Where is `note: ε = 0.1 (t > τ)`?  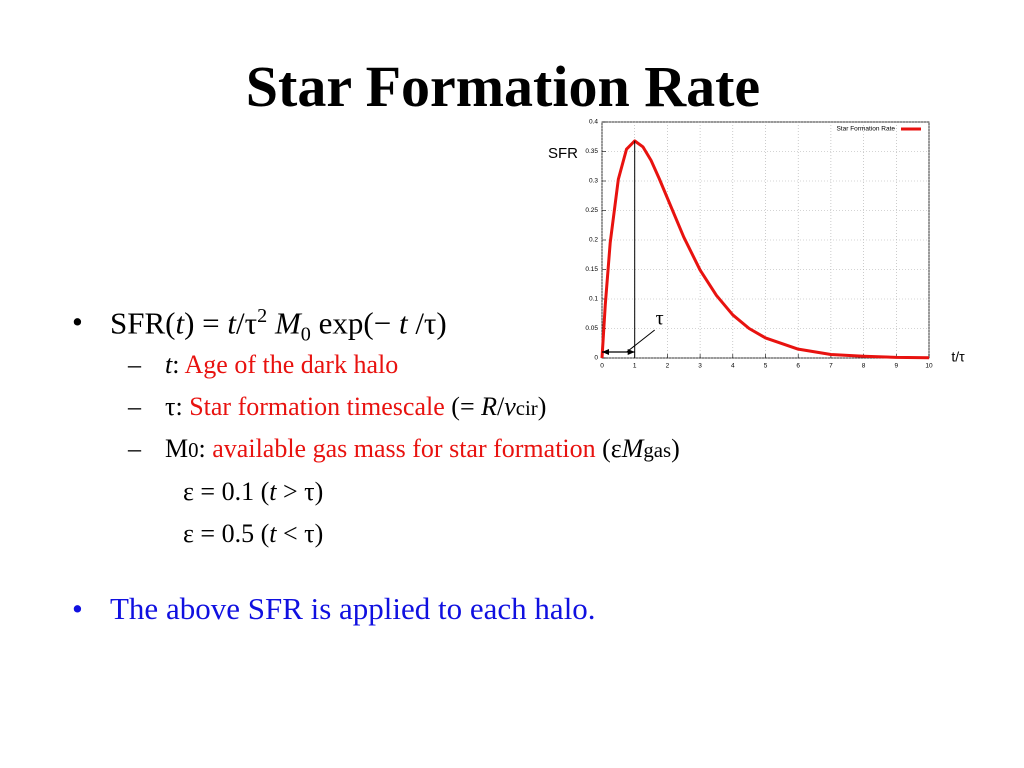 note: ε = 0.1 (t > τ) is located at coordinates (253, 492).